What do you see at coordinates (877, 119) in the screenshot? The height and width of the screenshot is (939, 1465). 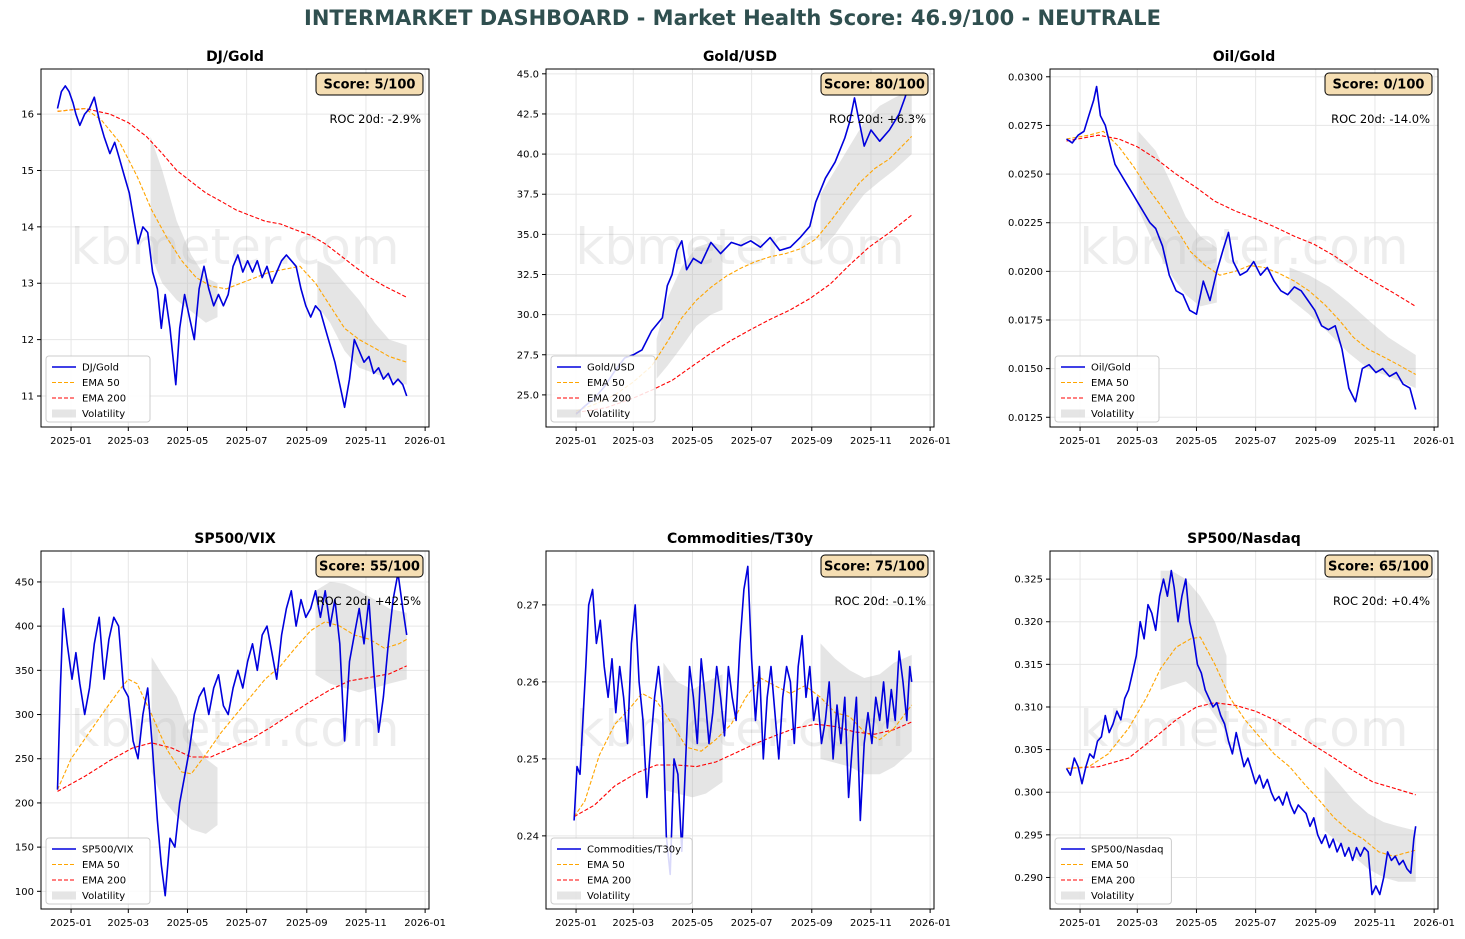 I see `roc-text: ROC 20d: +6.3%` at bounding box center [877, 119].